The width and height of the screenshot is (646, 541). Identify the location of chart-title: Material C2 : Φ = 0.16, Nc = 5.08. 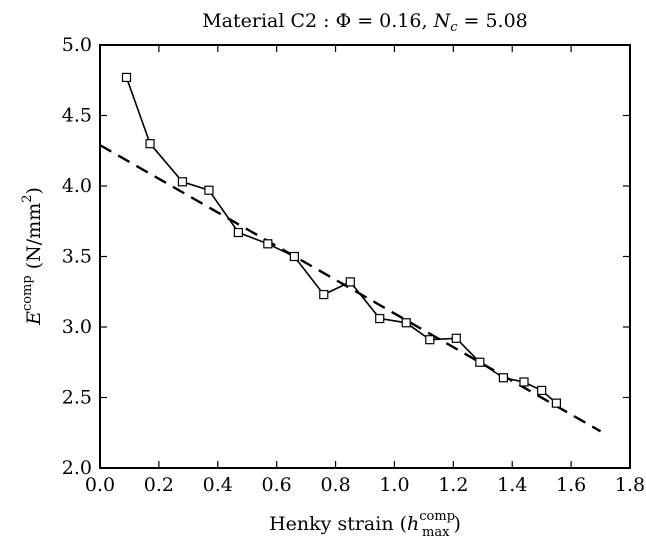
(365, 22).